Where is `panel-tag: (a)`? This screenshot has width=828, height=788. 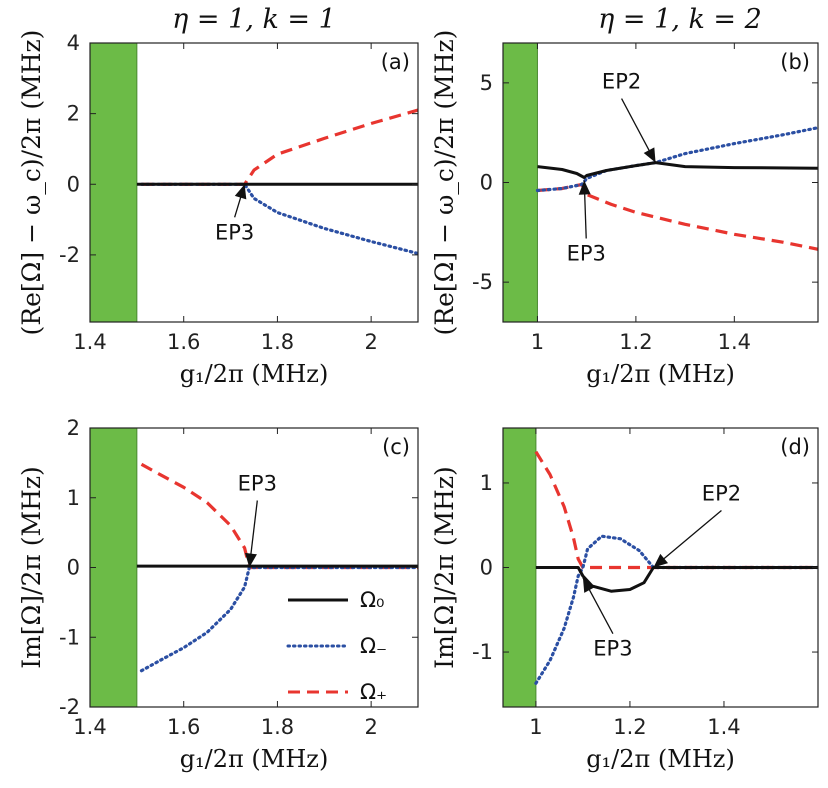
panel-tag: (a) is located at coordinates (395, 62).